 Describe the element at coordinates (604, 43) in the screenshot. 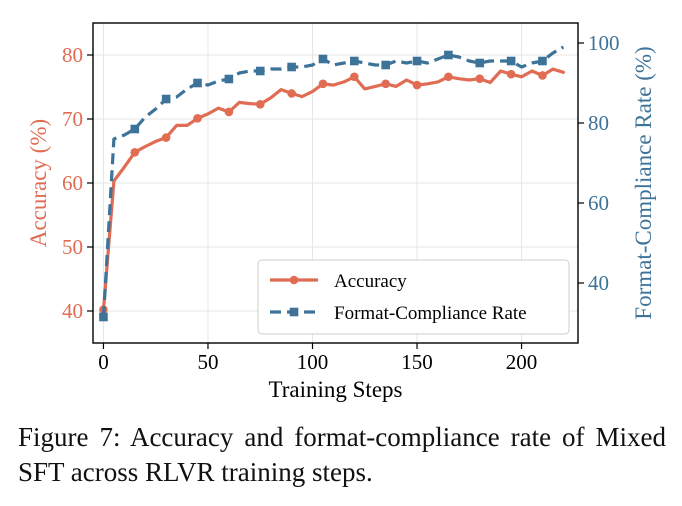

I see `y-right-tick-label: 100` at that location.